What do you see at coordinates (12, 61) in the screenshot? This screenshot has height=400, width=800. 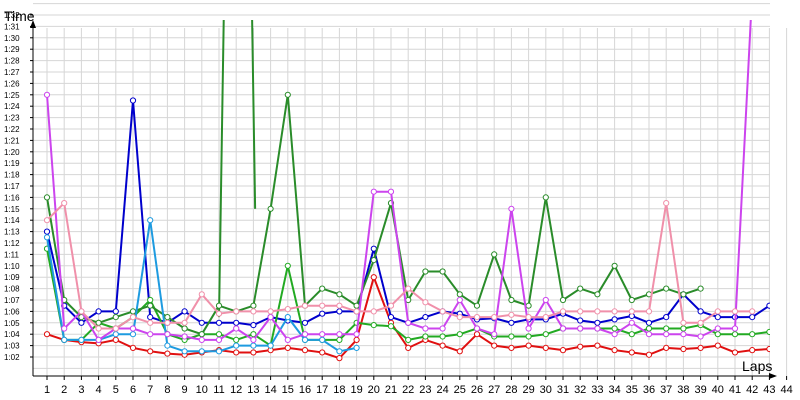 I see `y-tick-label: 1:28` at bounding box center [12, 61].